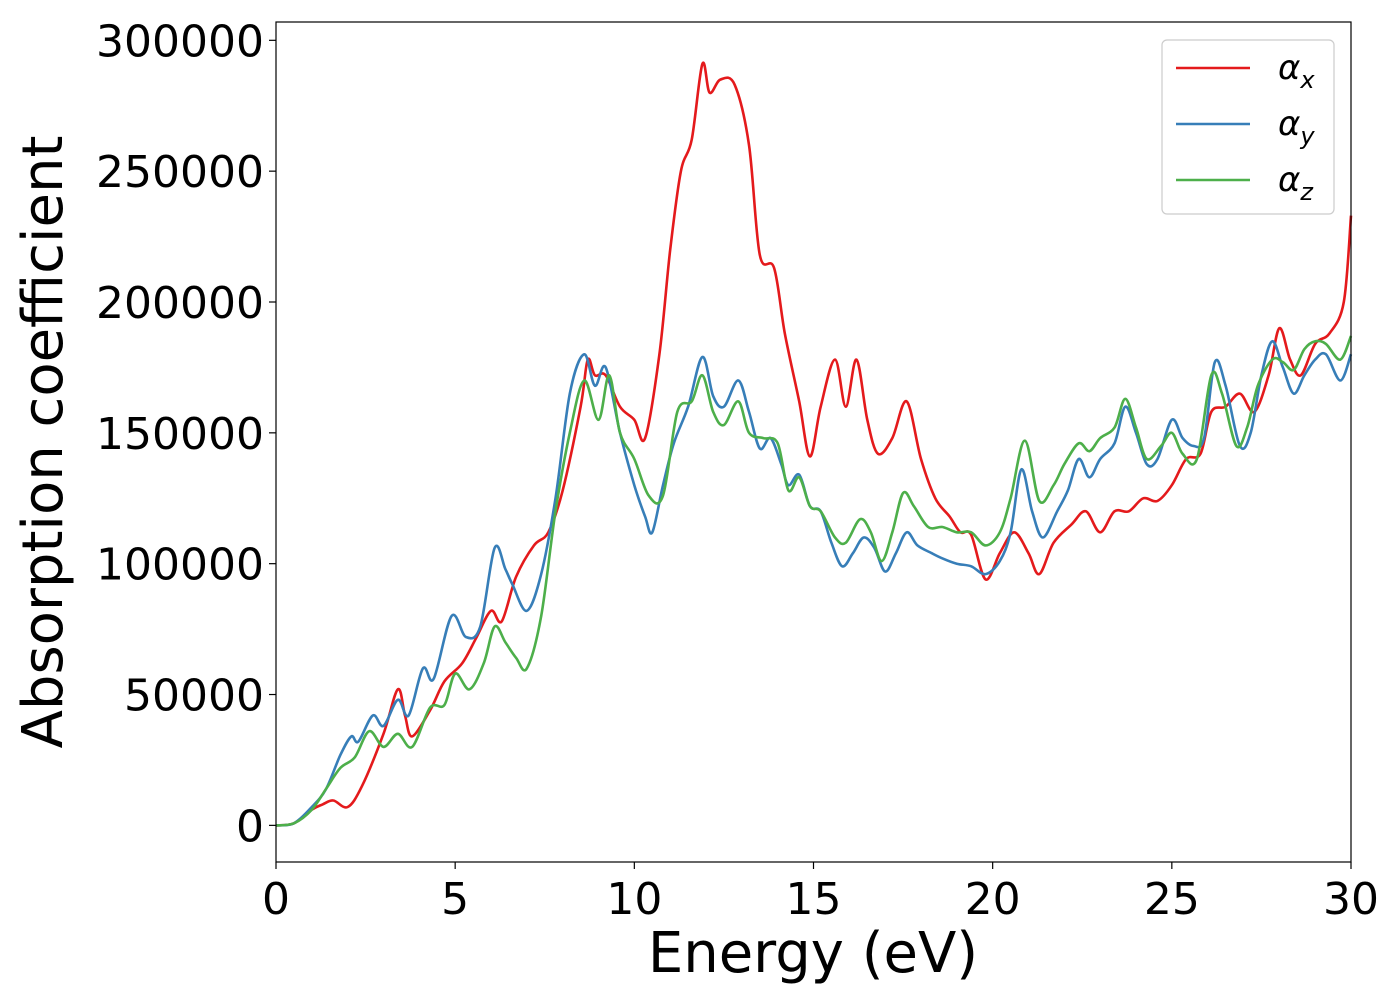 The width and height of the screenshot is (1400, 1000). Describe the element at coordinates (455, 899) in the screenshot. I see `x-tick-label: 5` at that location.